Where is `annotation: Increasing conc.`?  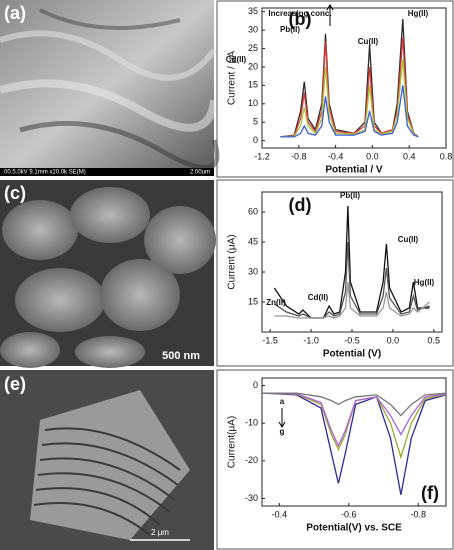 annotation: Increasing conc. is located at coordinates (299, 13).